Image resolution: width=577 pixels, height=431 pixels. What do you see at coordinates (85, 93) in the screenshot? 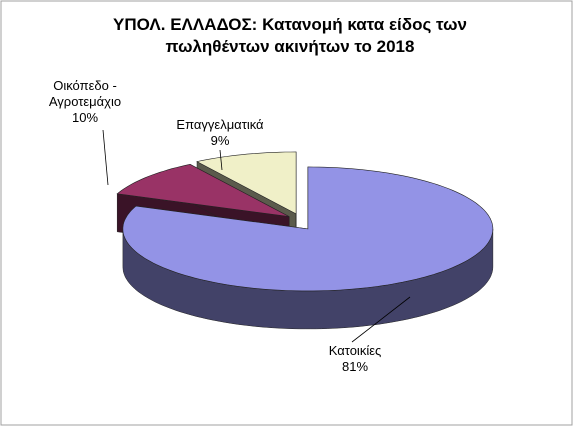
I see `category-label: Οικόπεδο - Αγροτεμάχιο` at bounding box center [85, 93].